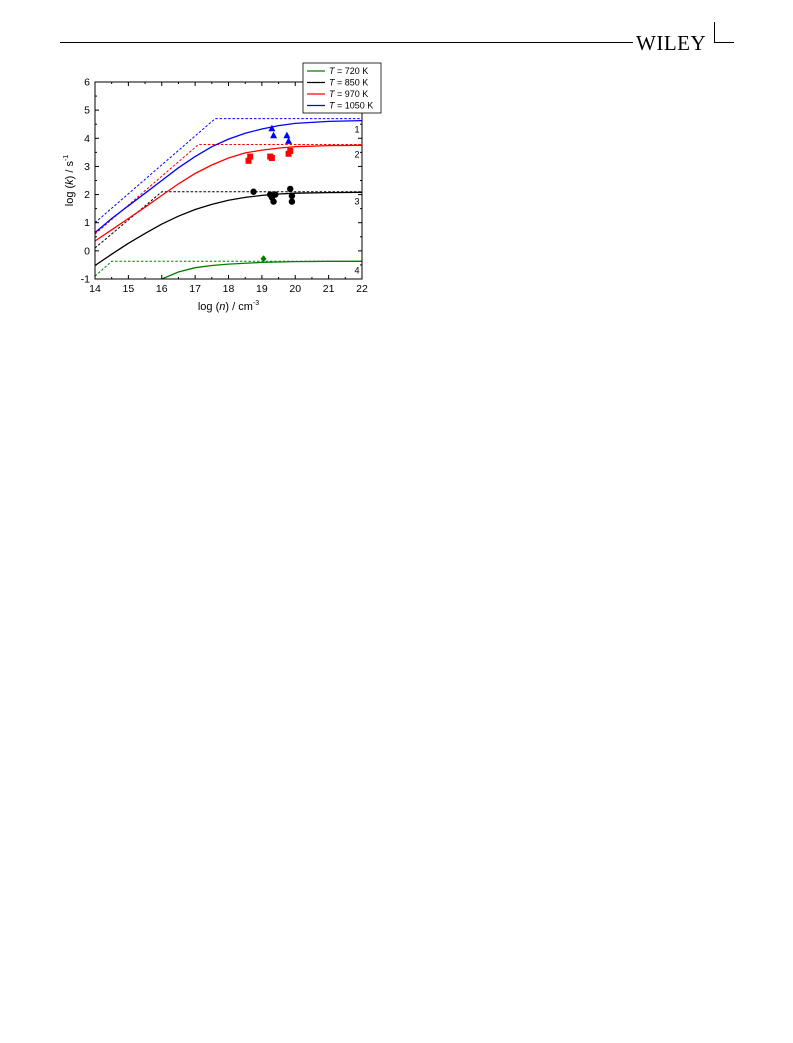  What do you see at coordinates (87, 167) in the screenshot?
I see `y-tick-label-3: 3` at bounding box center [87, 167].